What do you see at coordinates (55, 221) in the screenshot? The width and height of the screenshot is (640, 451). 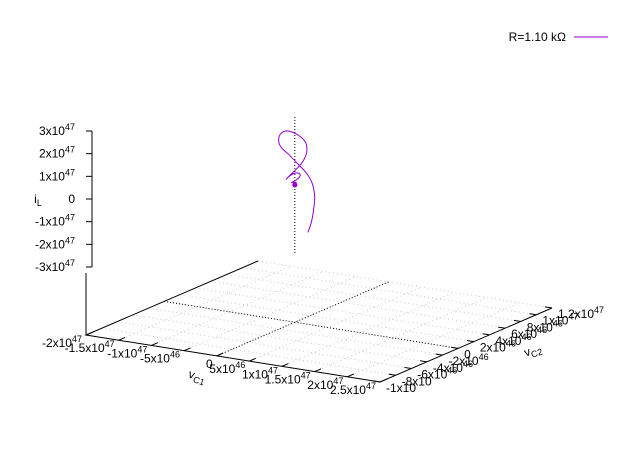 I see `z-tick-label: -1x1047` at bounding box center [55, 221].